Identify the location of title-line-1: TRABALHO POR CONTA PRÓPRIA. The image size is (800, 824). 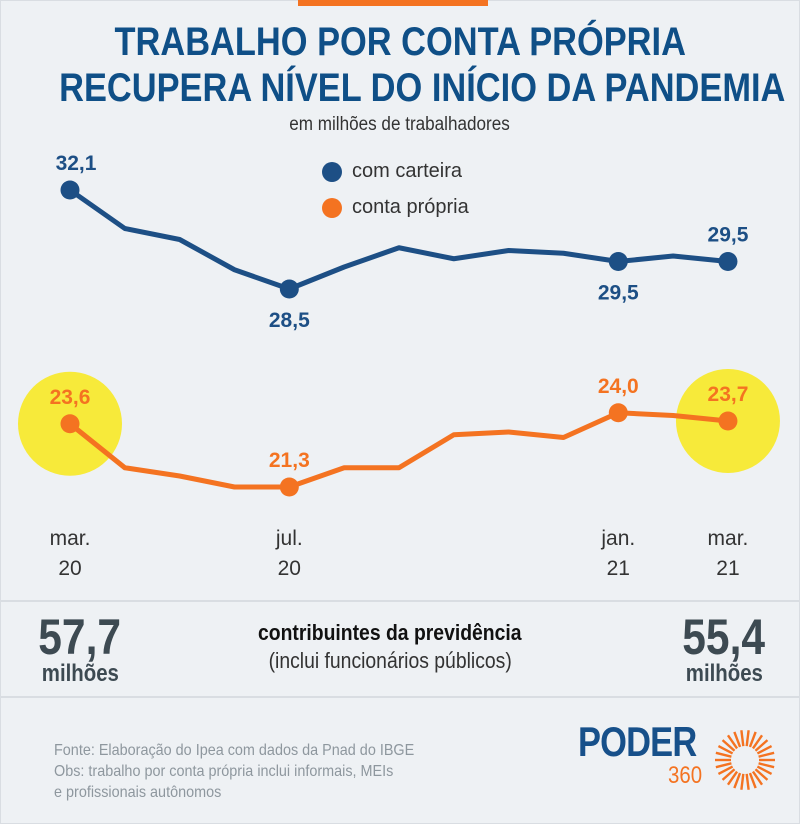
(400, 42).